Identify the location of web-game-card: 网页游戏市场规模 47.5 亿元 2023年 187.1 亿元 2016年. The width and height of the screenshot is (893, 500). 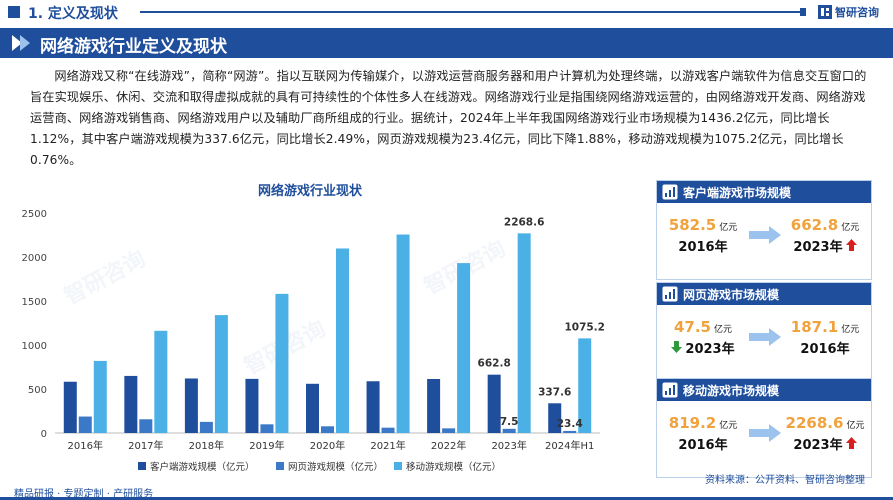
(764, 332).